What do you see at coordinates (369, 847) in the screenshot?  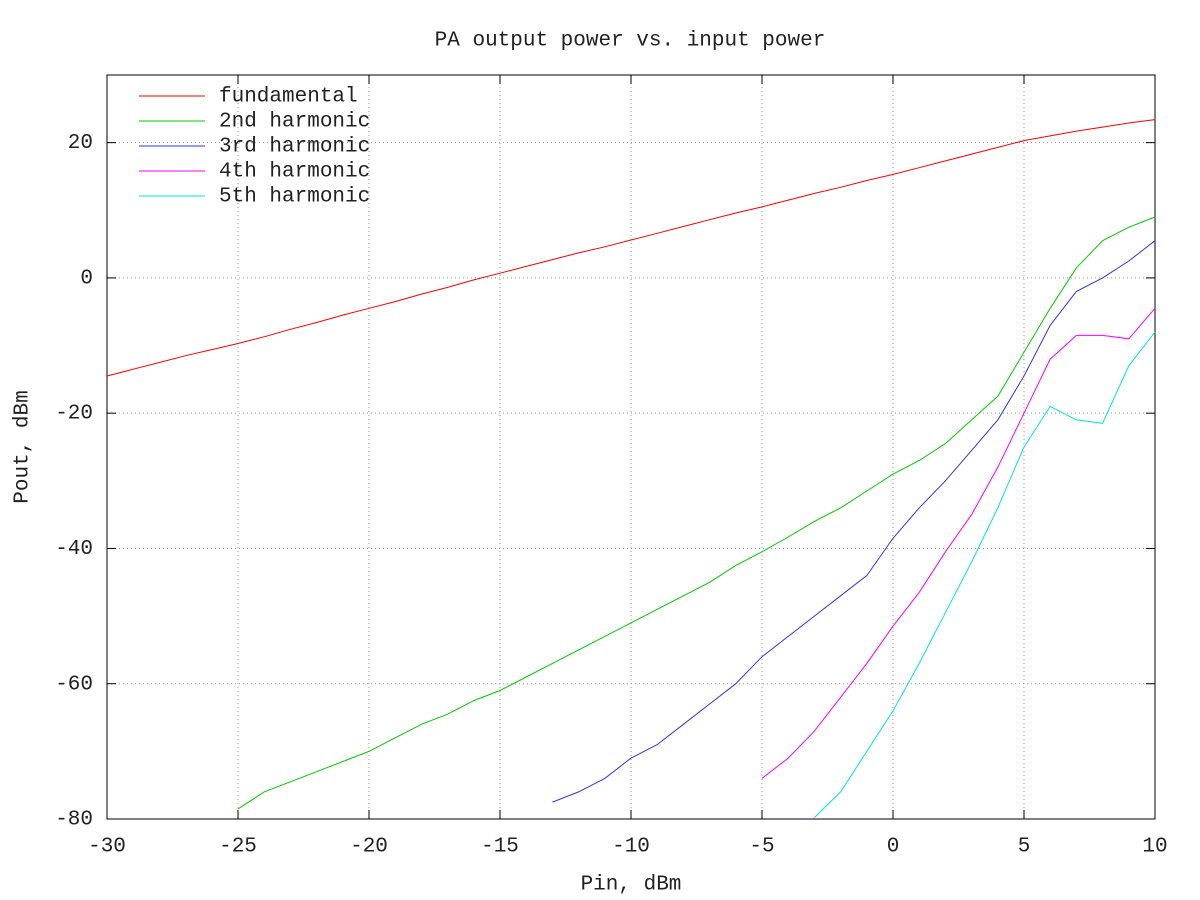 I see `x-tick-label: -20` at bounding box center [369, 847].